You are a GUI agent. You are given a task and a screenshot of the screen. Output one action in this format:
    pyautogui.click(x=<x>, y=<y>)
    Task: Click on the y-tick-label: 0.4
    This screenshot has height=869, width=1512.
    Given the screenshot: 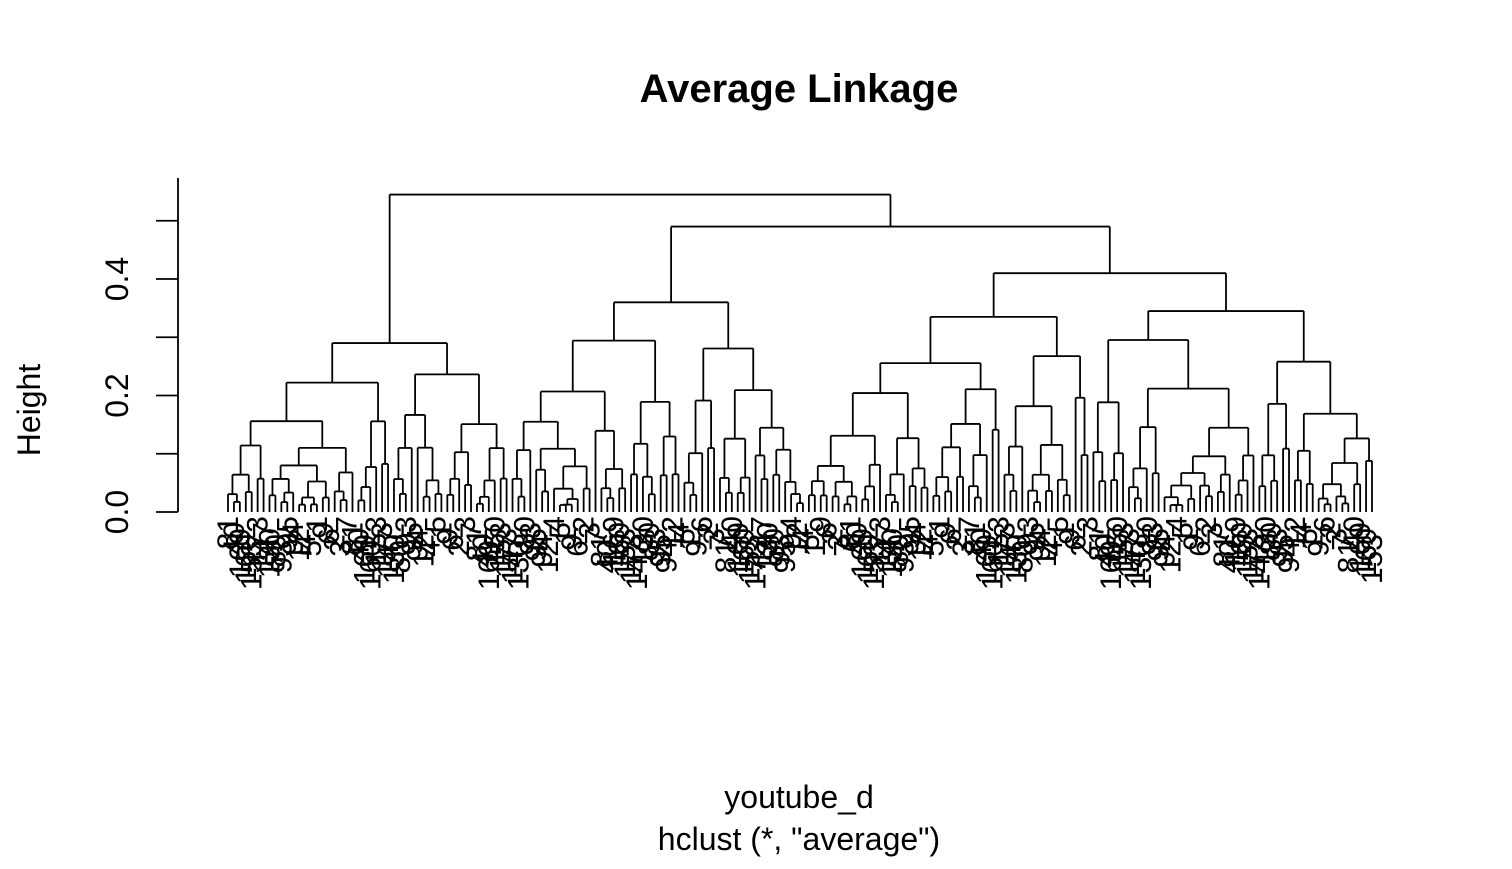 What is the action you would take?
    pyautogui.click(x=117, y=279)
    